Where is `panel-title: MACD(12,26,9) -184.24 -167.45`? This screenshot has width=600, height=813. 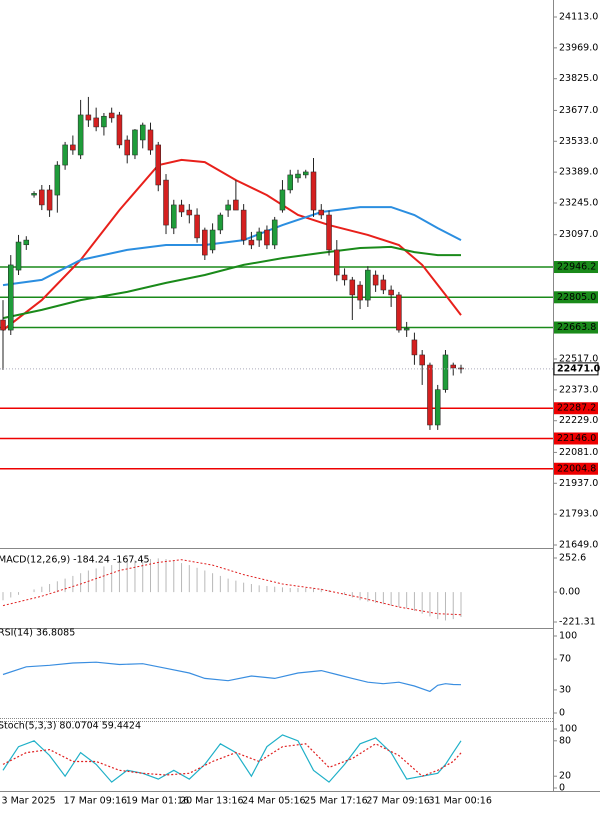
panel-title: MACD(12,26,9) -184.24 -167.45 is located at coordinates (75, 560).